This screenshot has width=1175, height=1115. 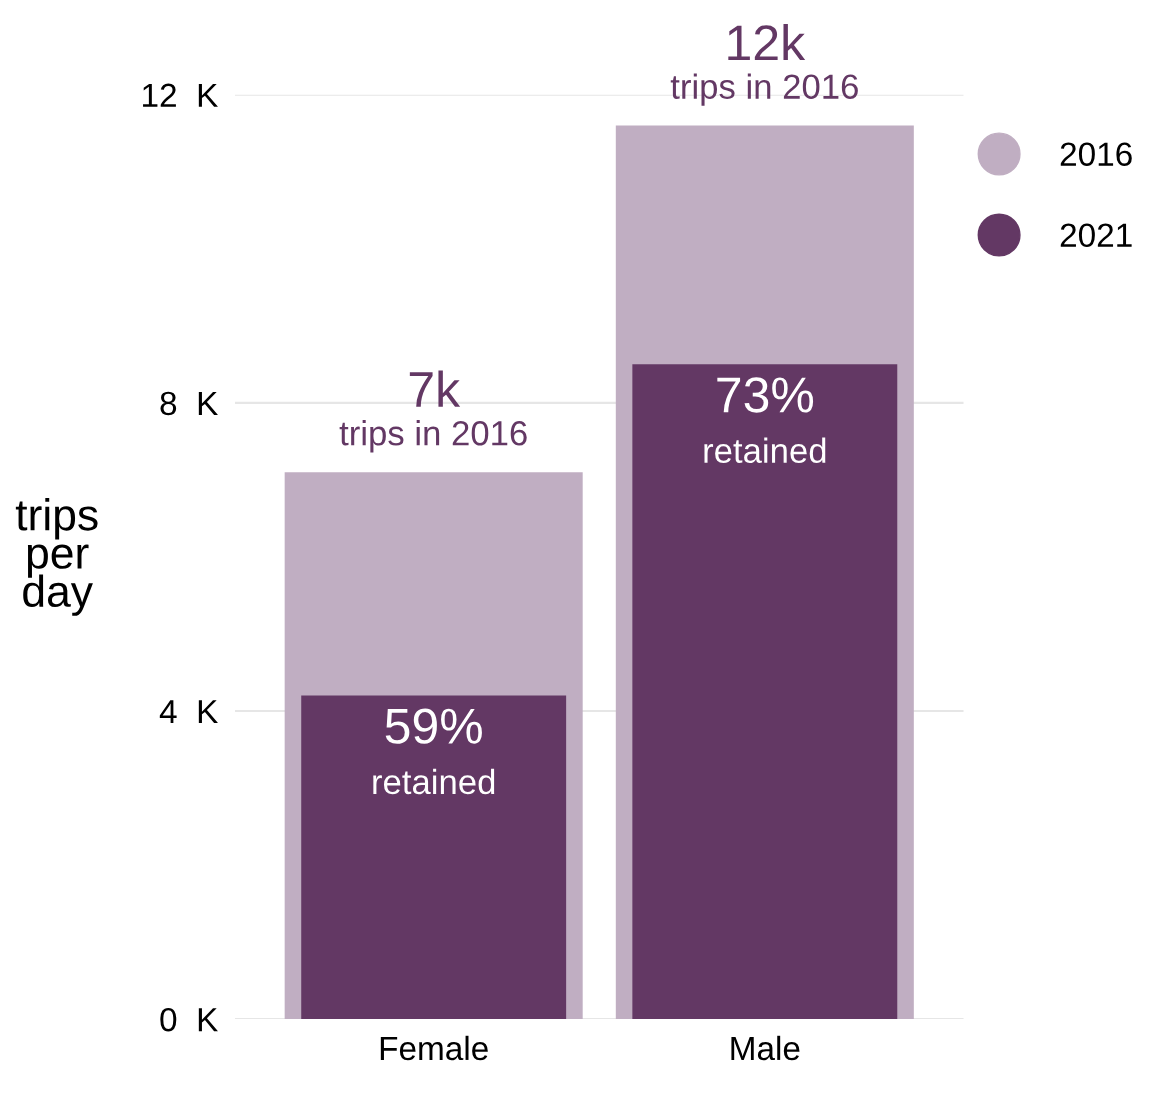 I want to click on annotation: 12k trips in 2016, so click(x=764, y=64).